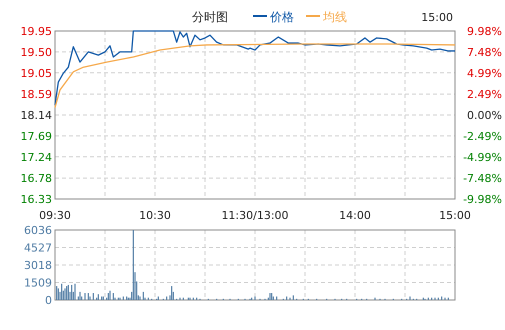  I want to click on text: 15:00, so click(437, 17).